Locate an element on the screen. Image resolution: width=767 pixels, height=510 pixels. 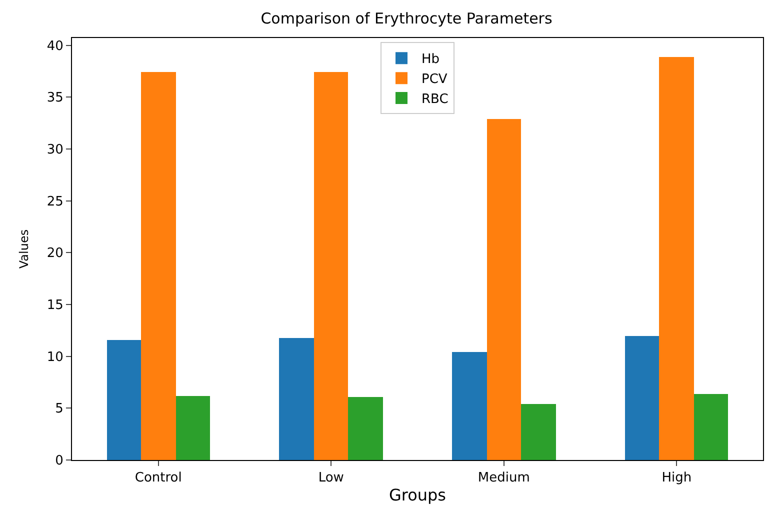
y-tick-label: 25 is located at coordinates (55, 202).